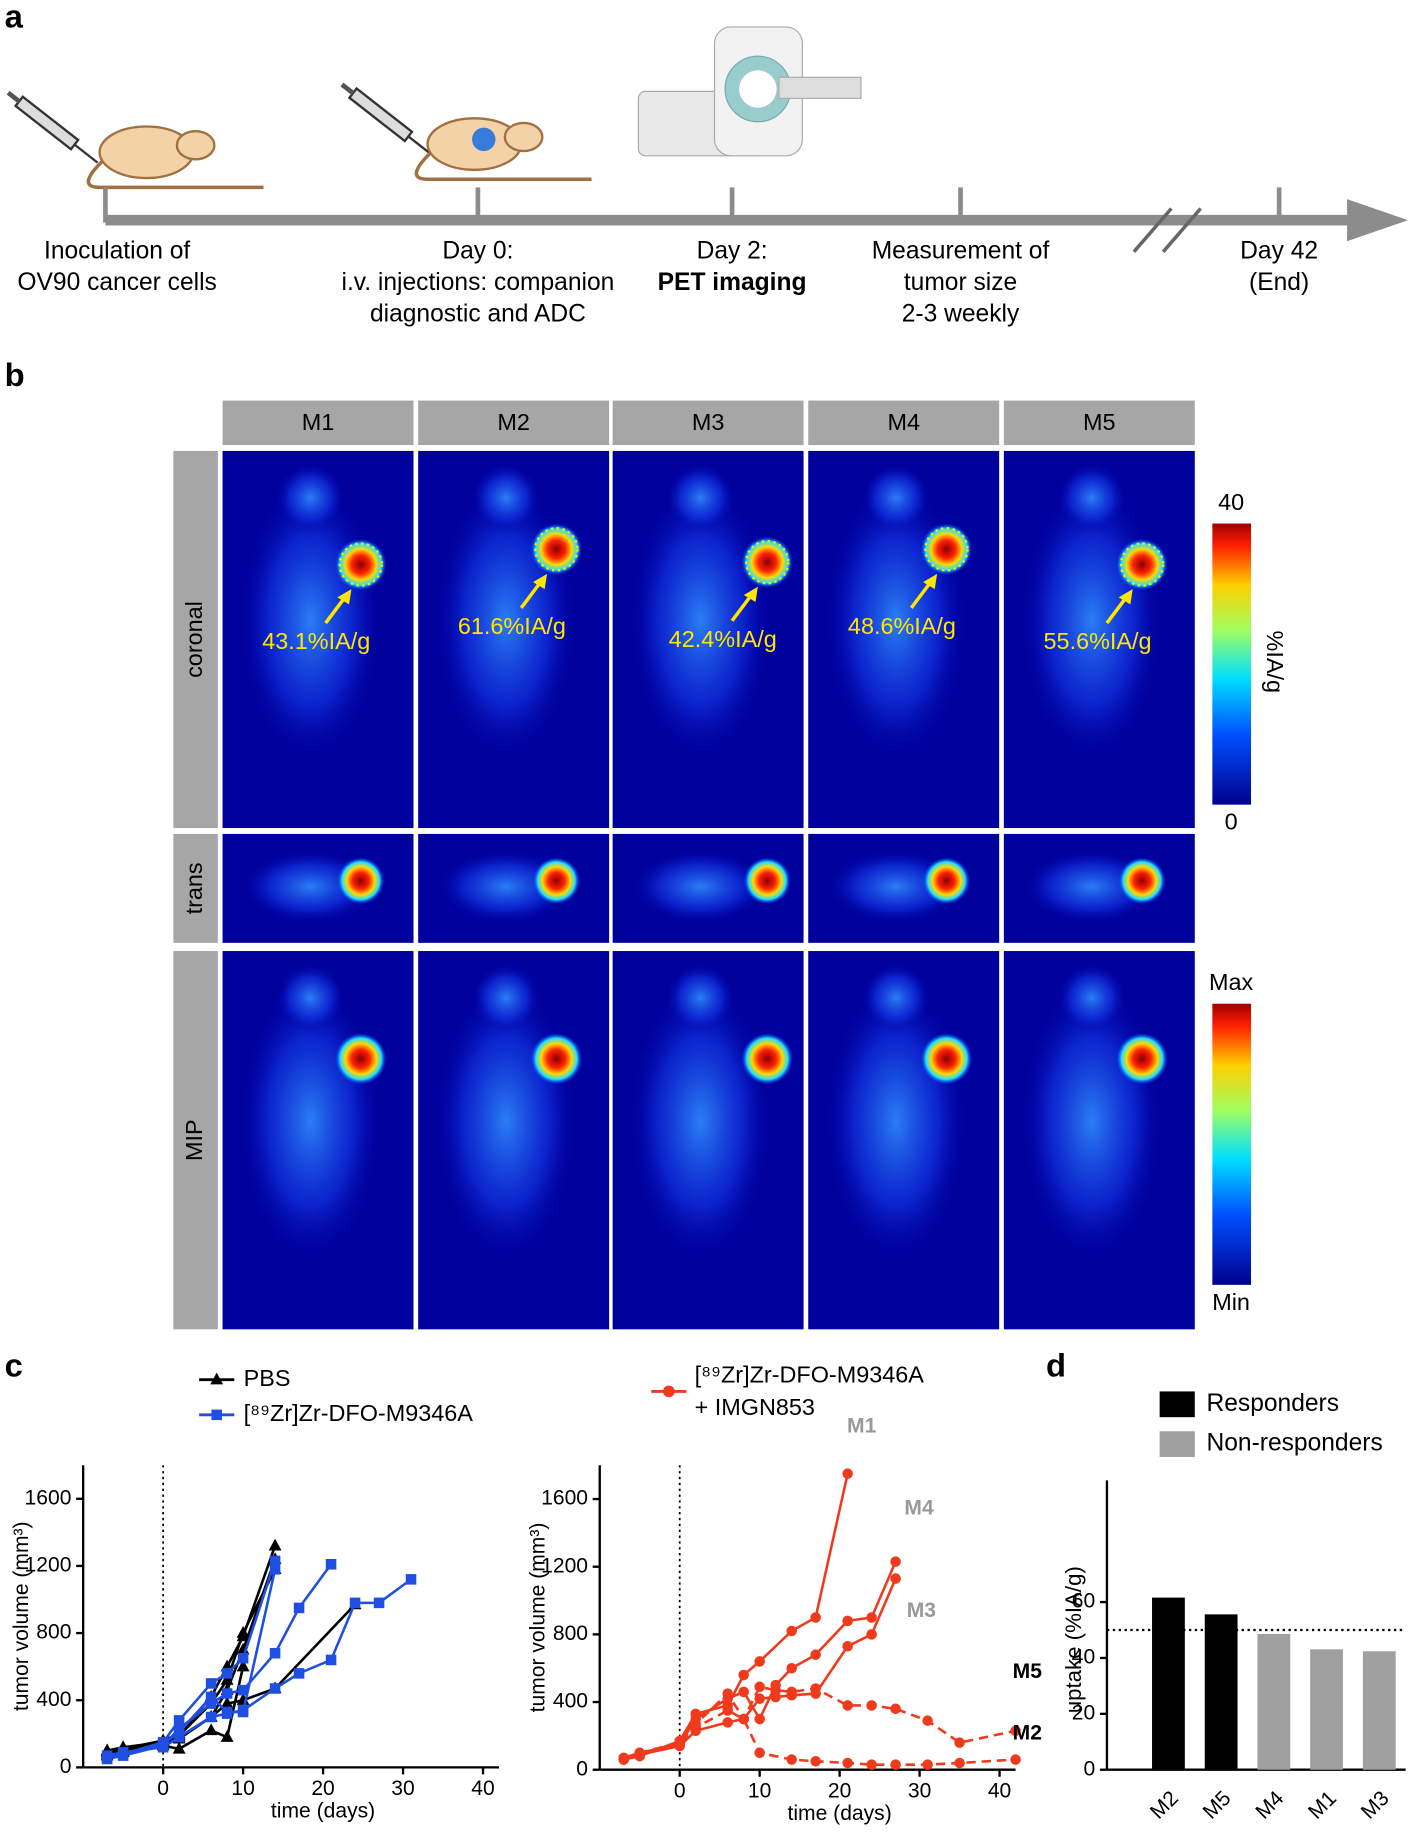 The height and width of the screenshot is (1840, 1415). What do you see at coordinates (1083, 1712) in the screenshot?
I see `y-tick-label: 20` at bounding box center [1083, 1712].